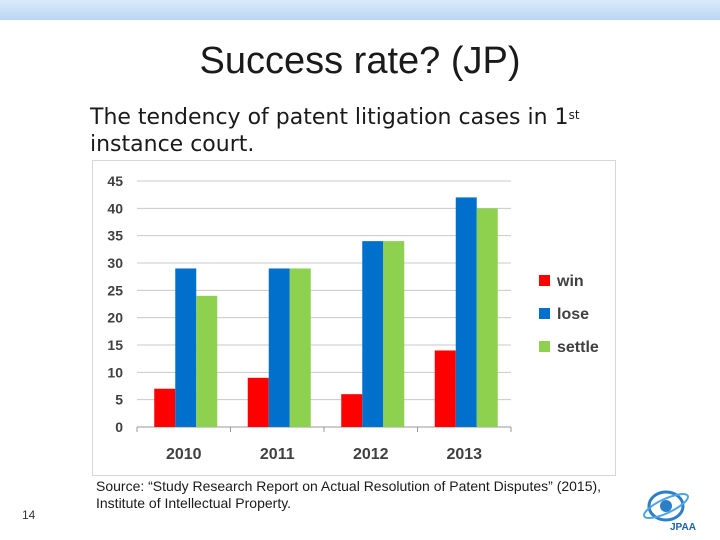 This screenshot has width=720, height=540. I want to click on x-tick-label: 2012, so click(371, 454).